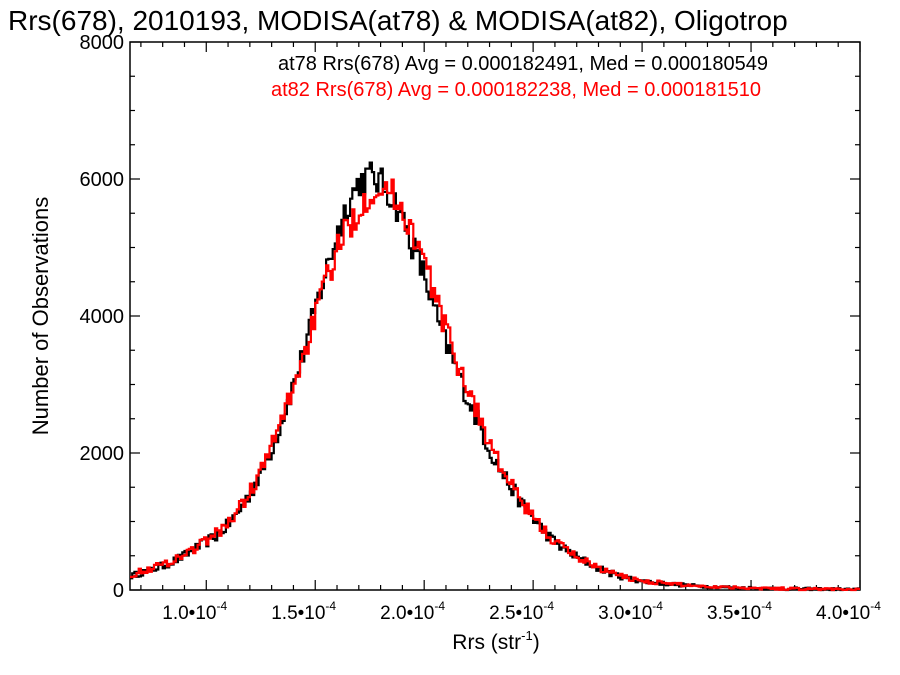  Describe the element at coordinates (102, 454) in the screenshot. I see `y-tick-label: 2000` at that location.